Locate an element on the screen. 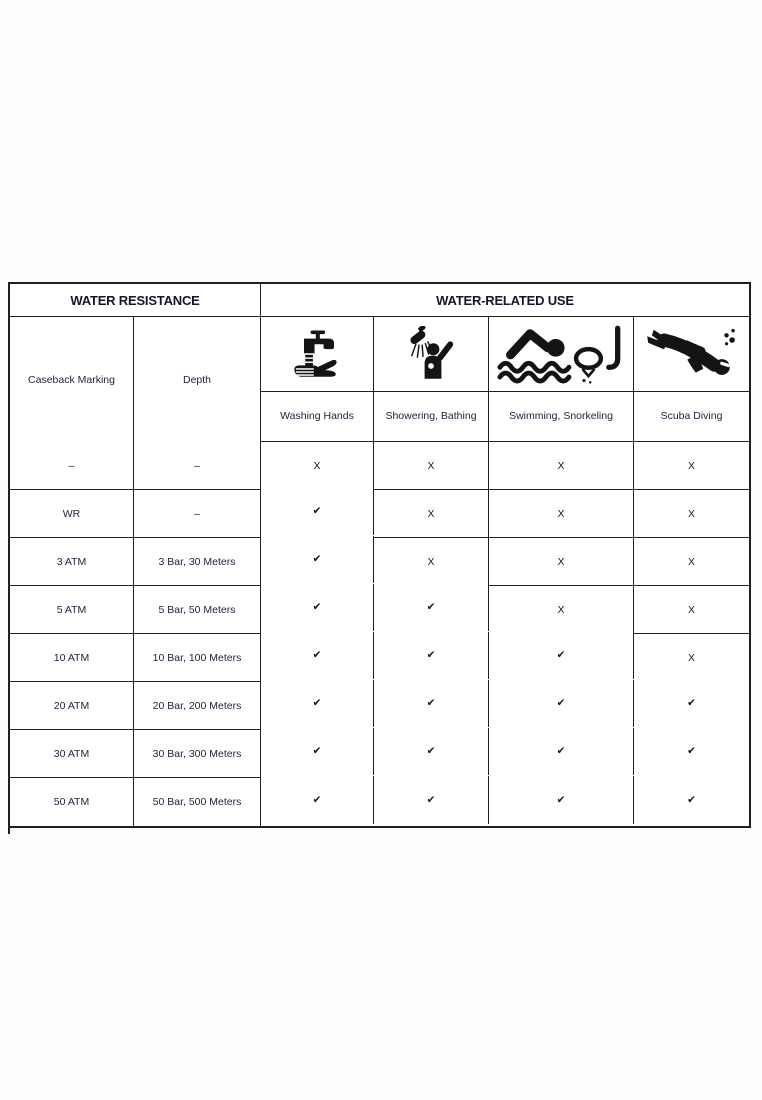 This screenshot has height=1100, width=762. scuba-diving-label: Scuba Diving is located at coordinates (691, 416).